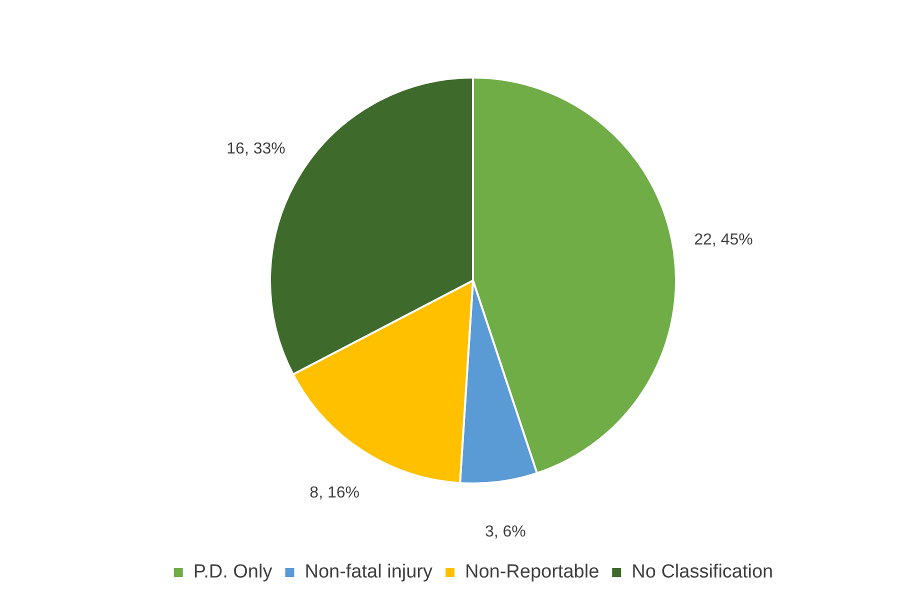 Image resolution: width=922 pixels, height=606 pixels. Describe the element at coordinates (723, 239) in the screenshot. I see `data-label: 22, 45%` at that location.